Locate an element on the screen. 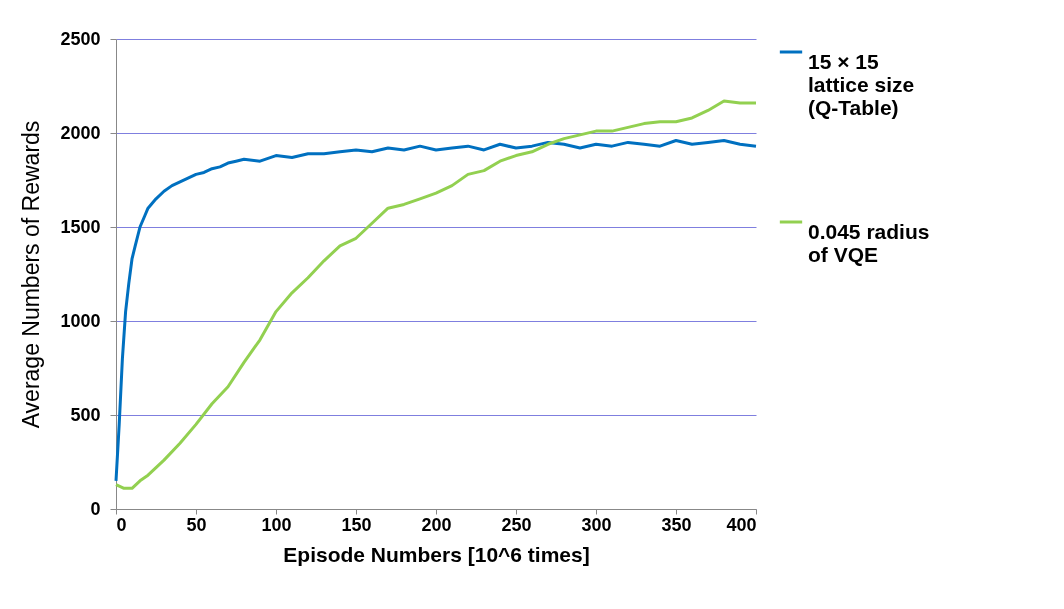  x-tick-label: 200 is located at coordinates (436, 524).